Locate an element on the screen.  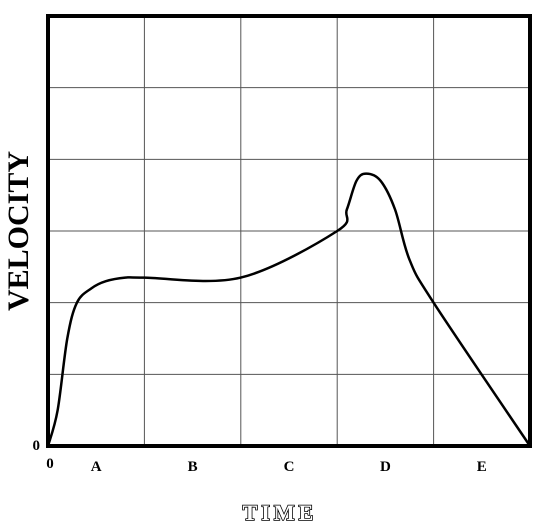
x-origin-label: 0 is located at coordinates (50, 464).